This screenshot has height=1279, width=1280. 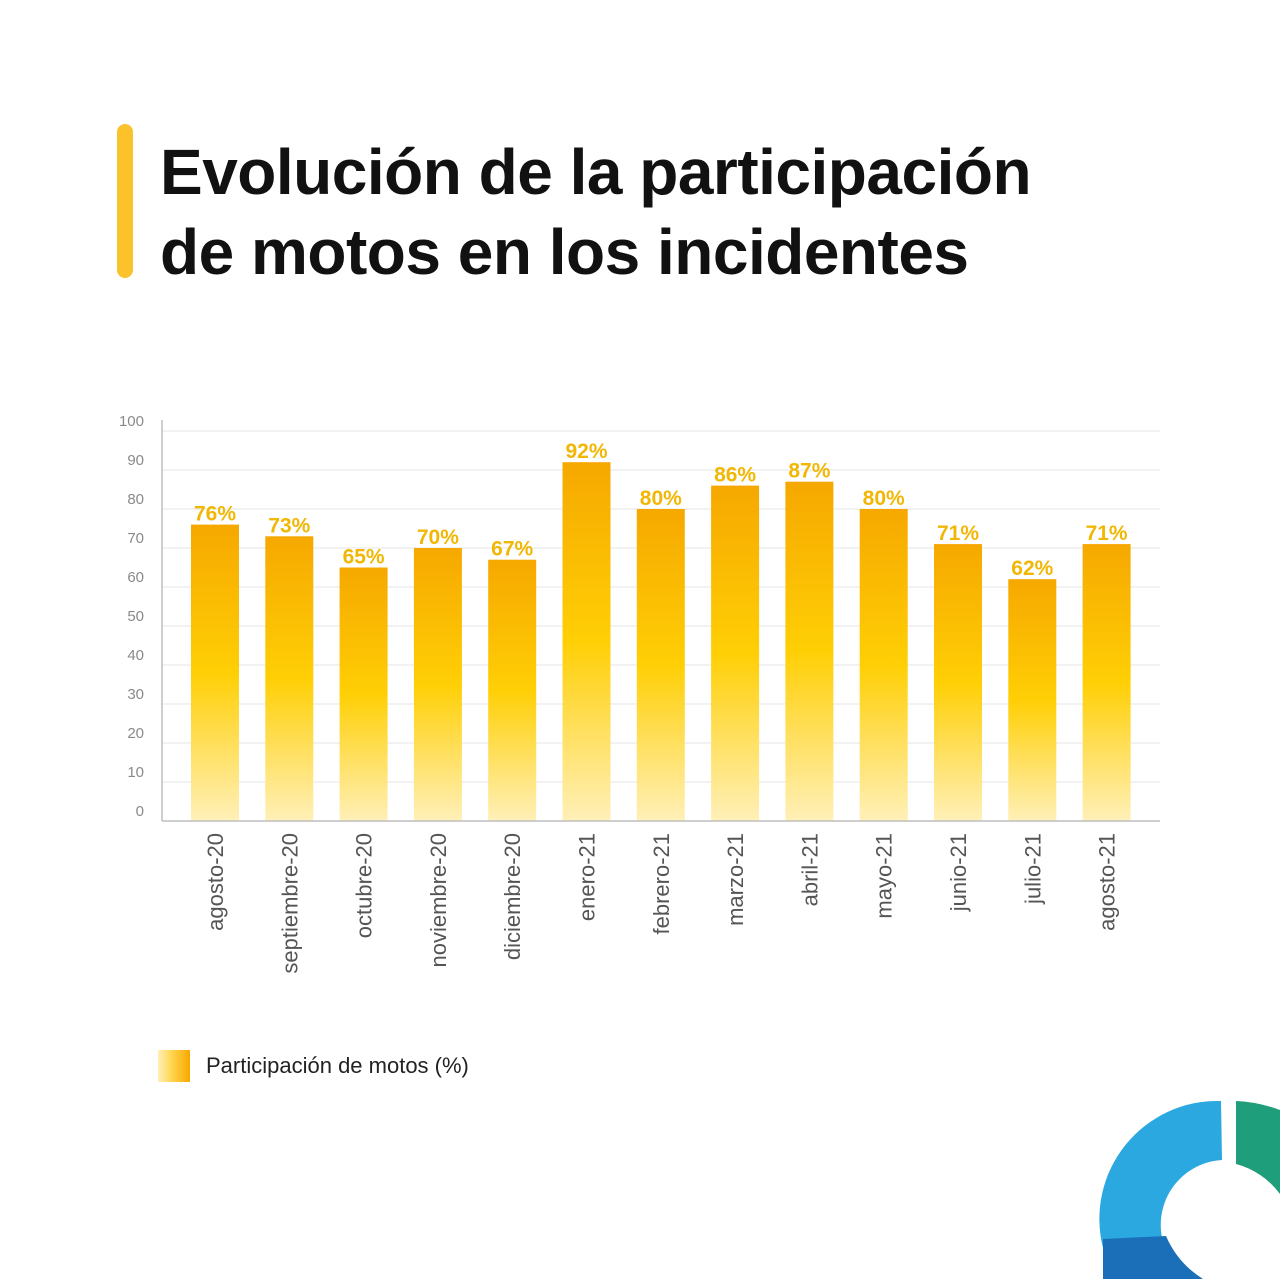 What do you see at coordinates (174, 1066) in the screenshot?
I see `legend-swatch` at bounding box center [174, 1066].